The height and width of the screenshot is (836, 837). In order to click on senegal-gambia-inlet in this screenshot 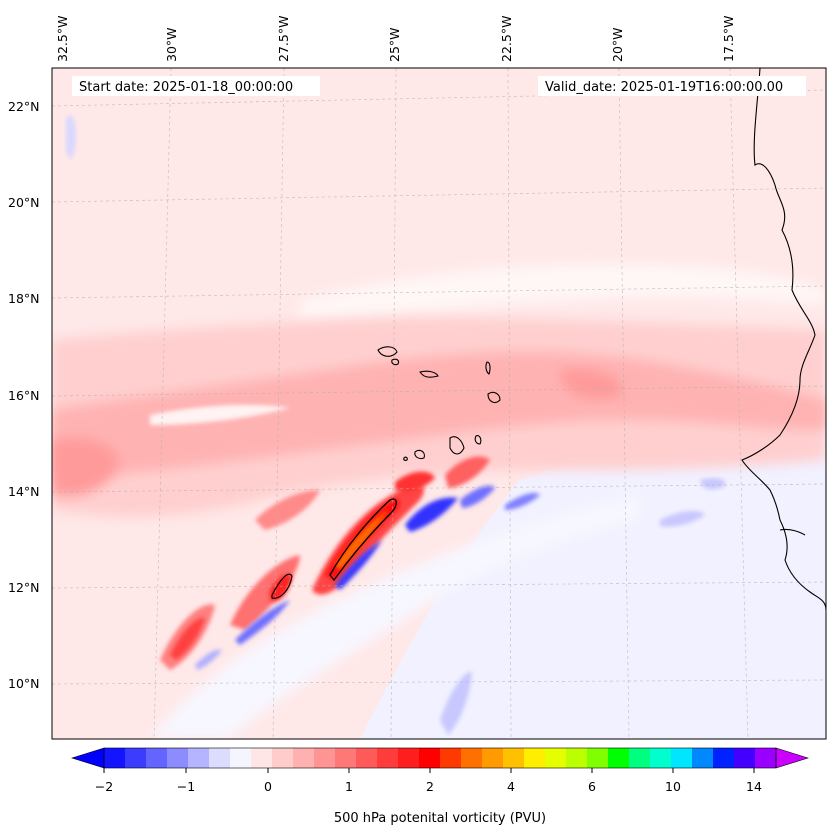, I will do `click(792, 532)`.